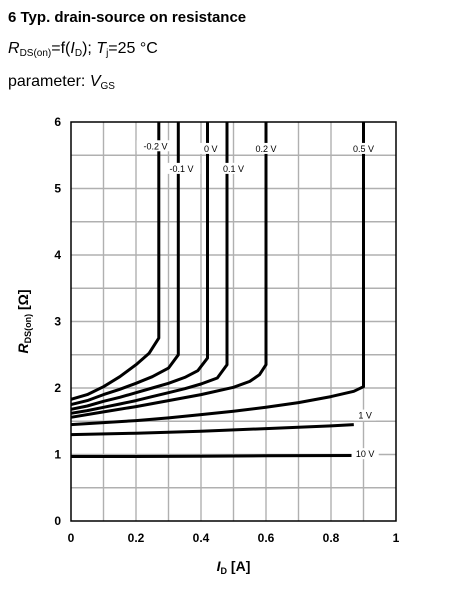 The width and height of the screenshot is (457, 593). I want to click on y-tick-label: 0, so click(57, 521).